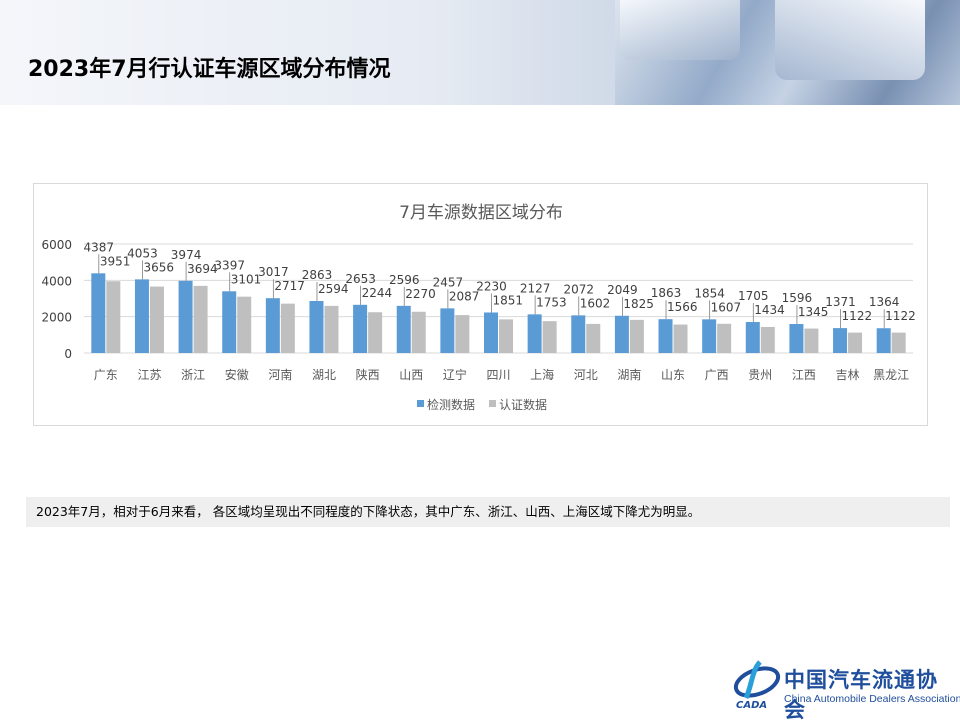 Image resolution: width=960 pixels, height=724 pixels. Describe the element at coordinates (420, 403) in the screenshot. I see `legend-swatch-inspection` at that location.